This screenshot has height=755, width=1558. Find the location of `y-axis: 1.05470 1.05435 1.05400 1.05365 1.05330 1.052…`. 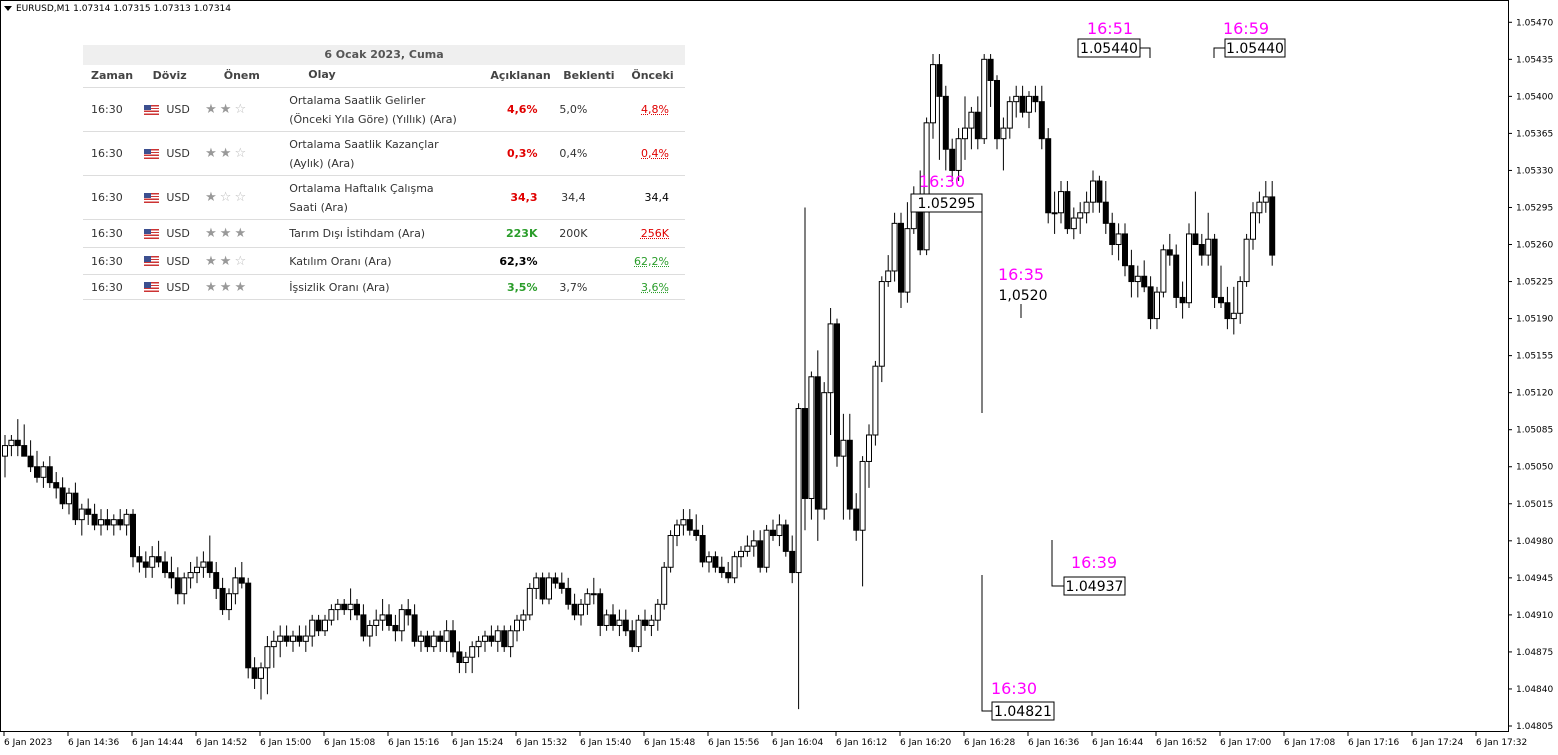

y-axis: 1.05470 1.05435 1.05400 1.05365 1.05330 1.052… is located at coordinates (1530, 375).